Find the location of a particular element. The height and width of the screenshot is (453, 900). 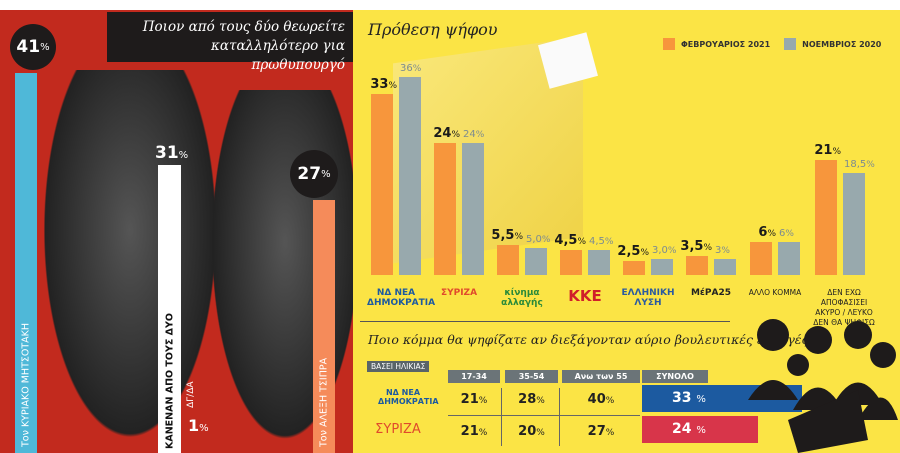

elliniki-lysi-logo: ΕΛΛΗΝΙΚΗ ΛΥΣΗ is located at coordinates (648, 298).